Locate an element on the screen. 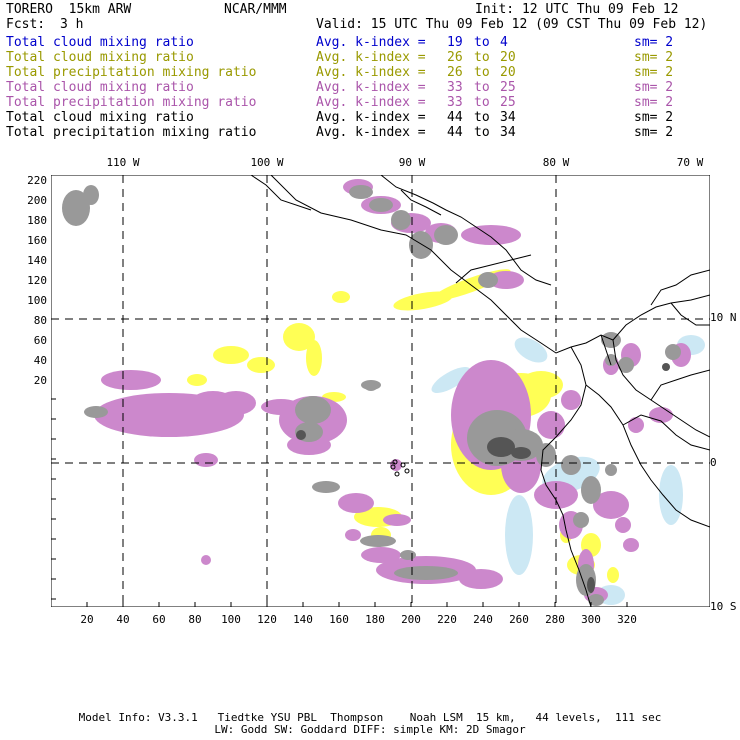 The height and width of the screenshot is (740, 740). legend-field: Total precipitation mixing ratio is located at coordinates (131, 102).